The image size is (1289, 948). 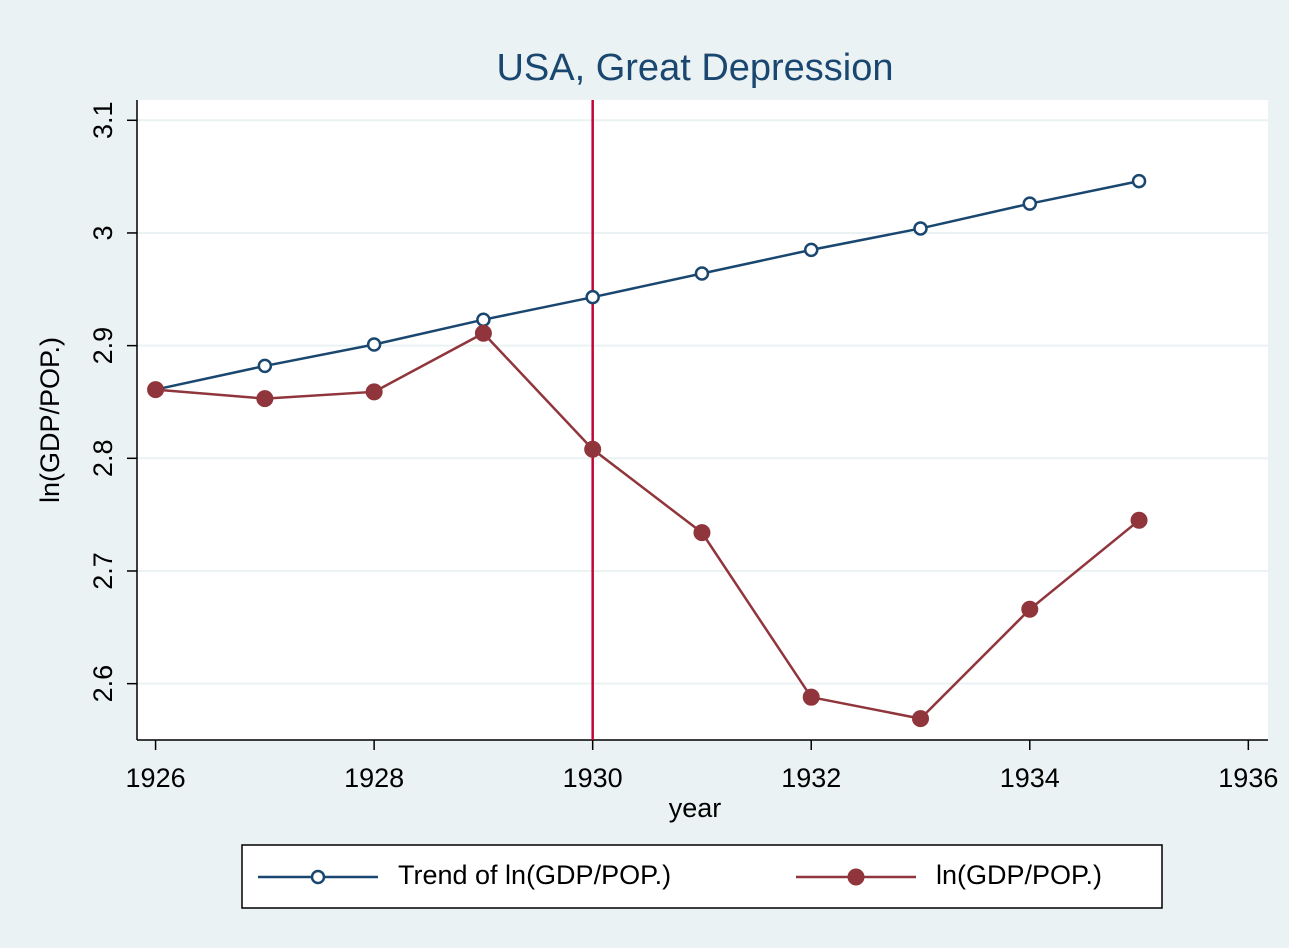 I want to click on y-tick-label: 2.7, so click(x=103, y=571).